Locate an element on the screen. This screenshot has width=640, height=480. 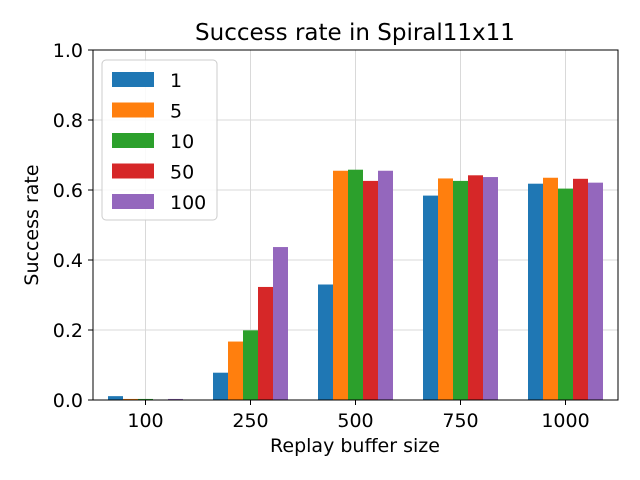
y-tick-label: 0.0 is located at coordinates (68, 401).